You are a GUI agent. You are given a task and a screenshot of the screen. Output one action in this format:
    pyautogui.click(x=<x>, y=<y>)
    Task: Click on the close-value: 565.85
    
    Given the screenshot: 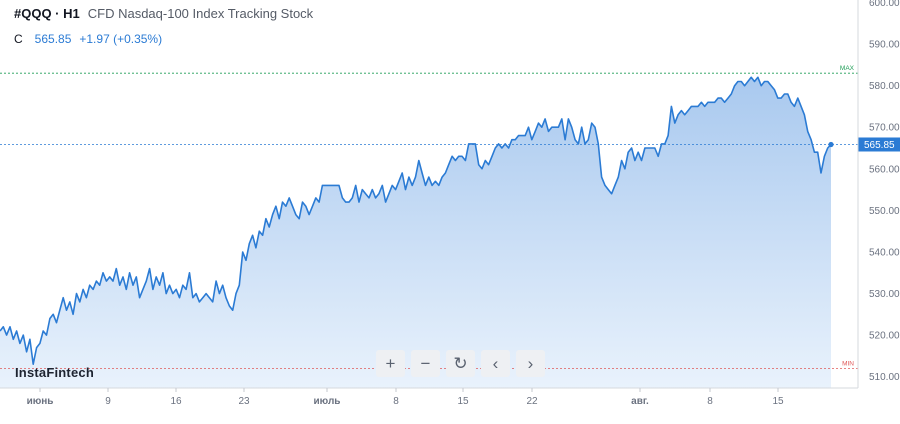 What is the action you would take?
    pyautogui.click(x=53, y=39)
    